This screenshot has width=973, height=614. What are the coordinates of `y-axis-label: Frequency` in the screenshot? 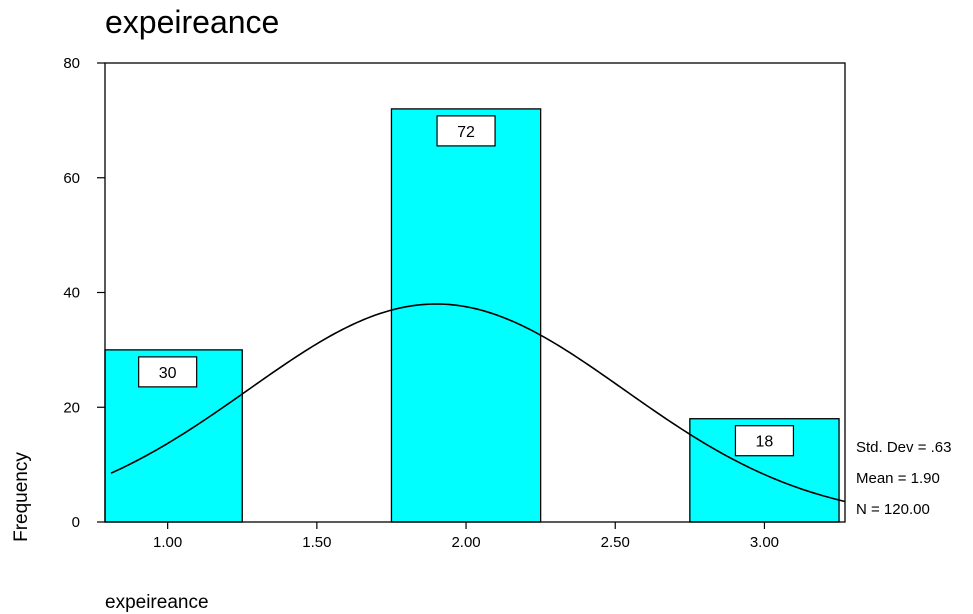 It's located at (21, 497).